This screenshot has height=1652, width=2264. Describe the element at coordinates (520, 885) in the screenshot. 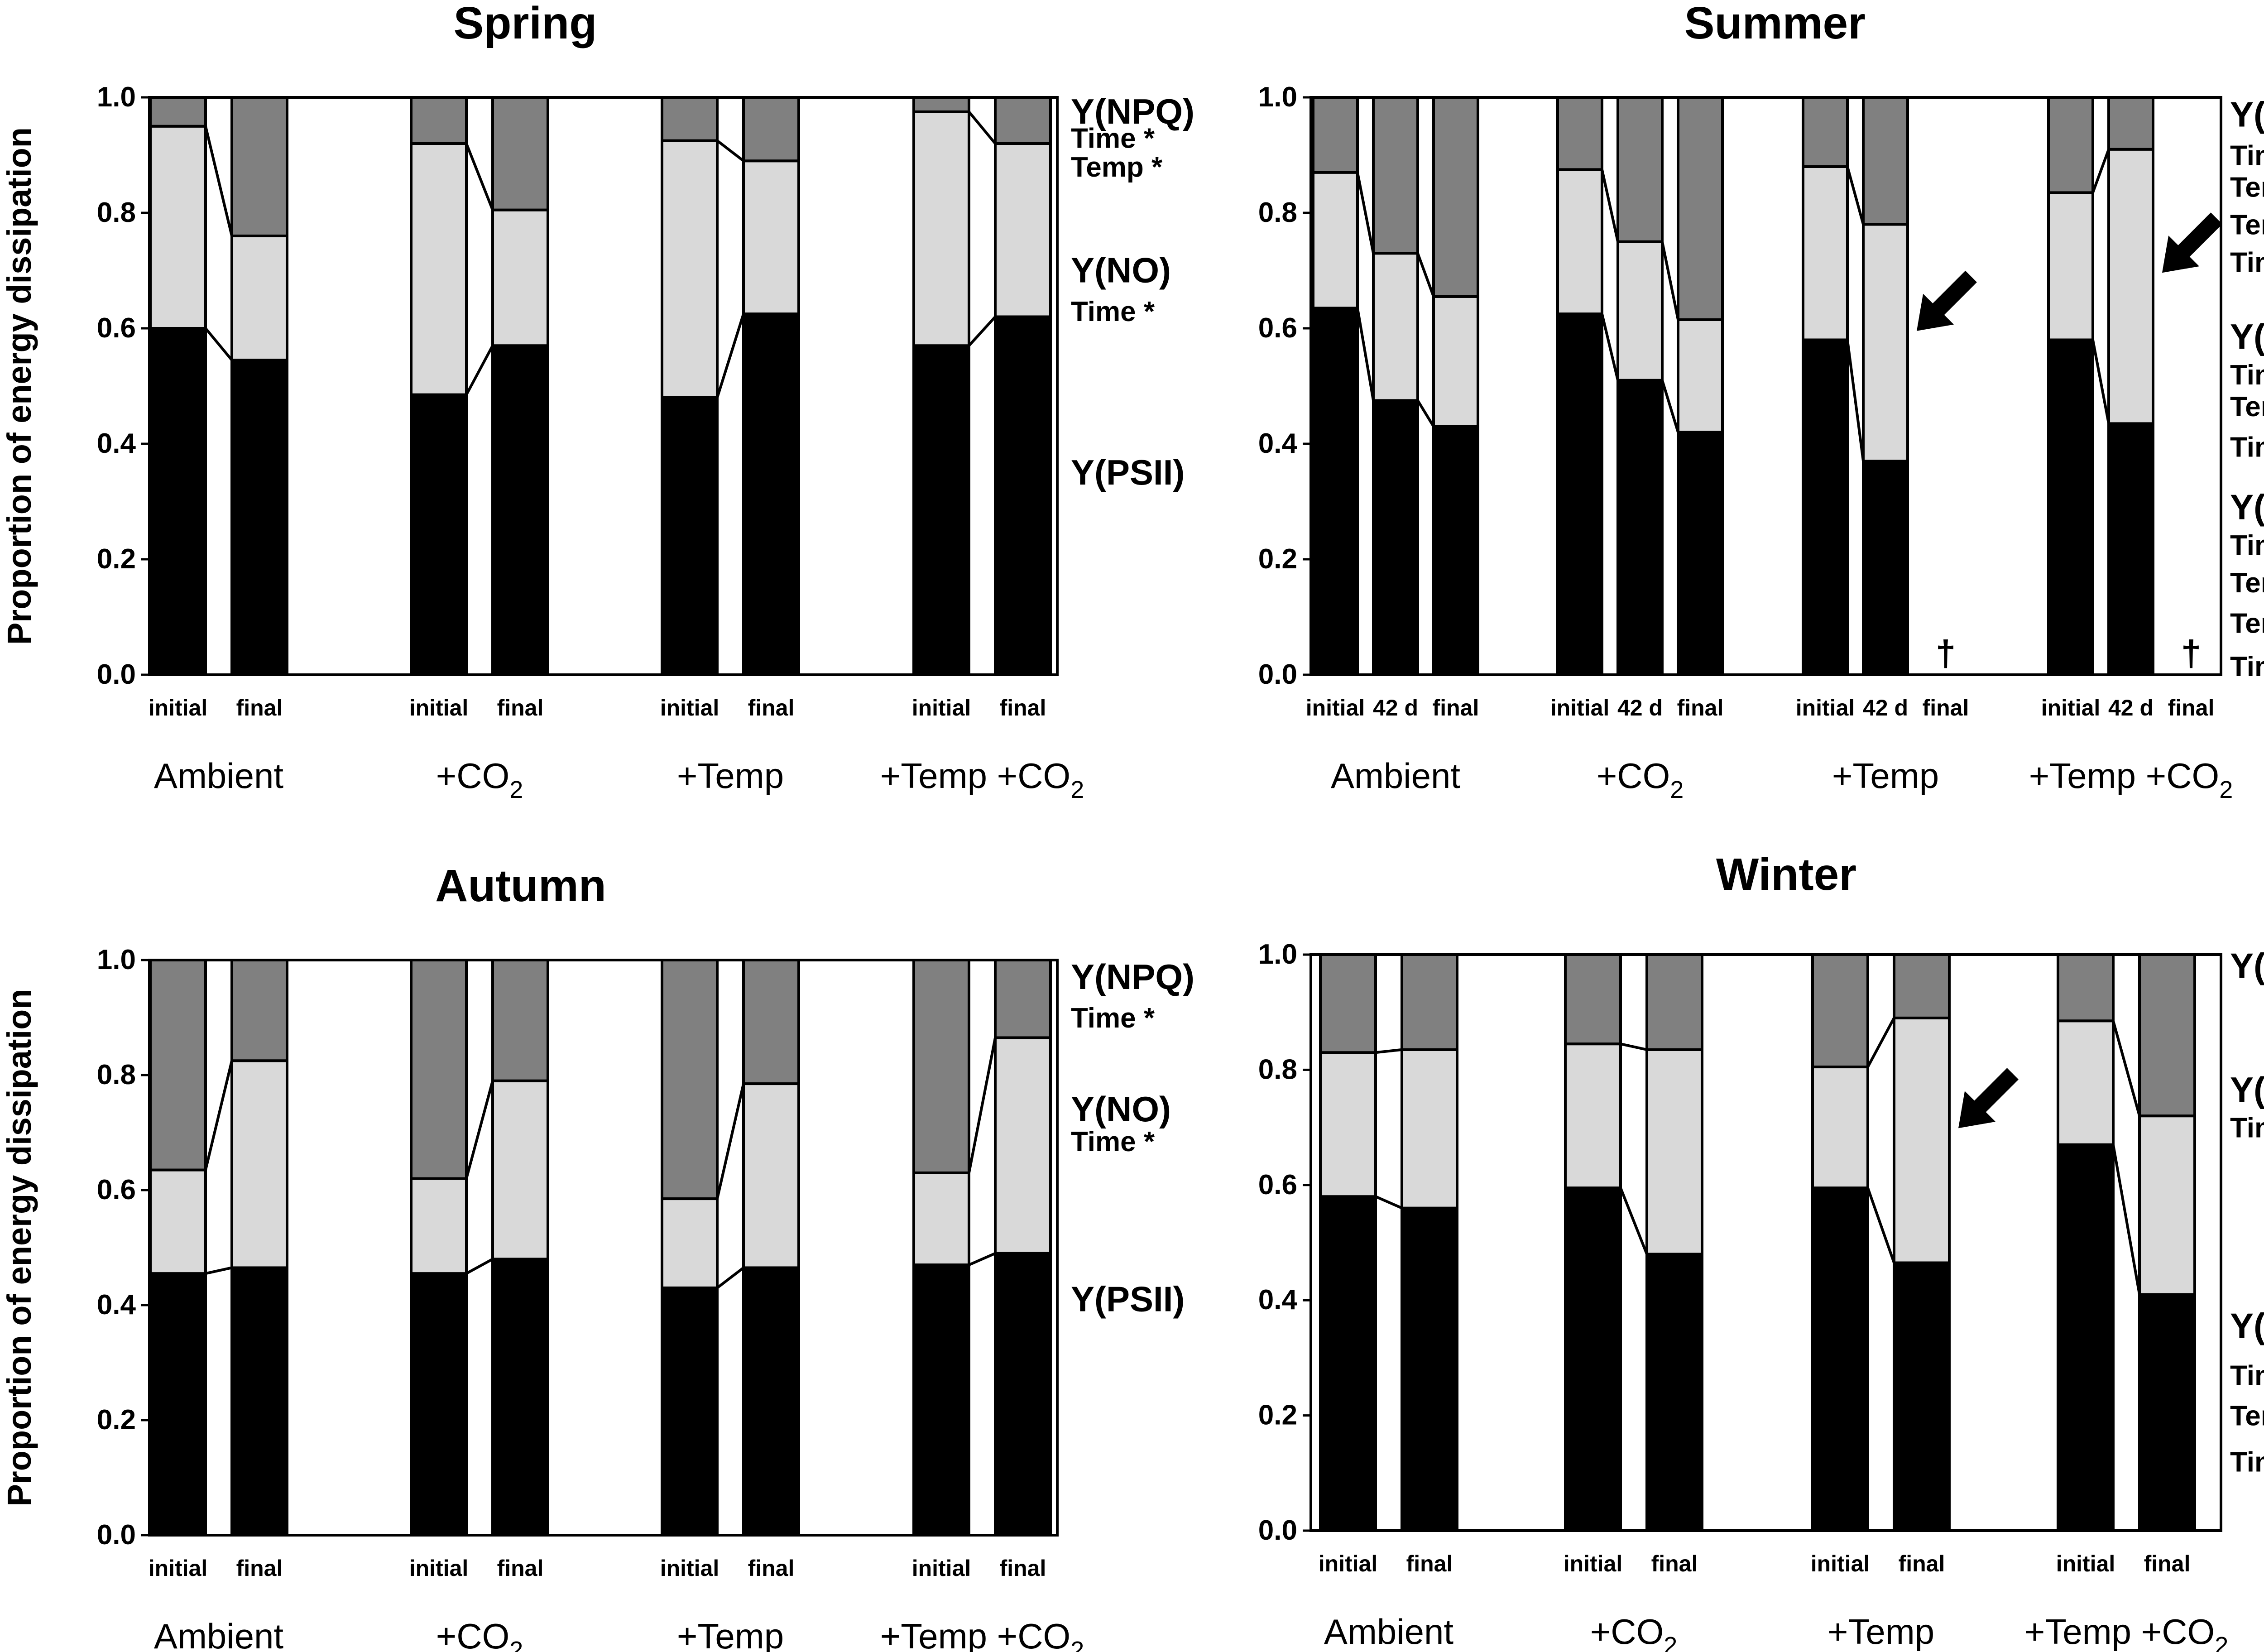

I see `panel-title: Autumn` at that location.